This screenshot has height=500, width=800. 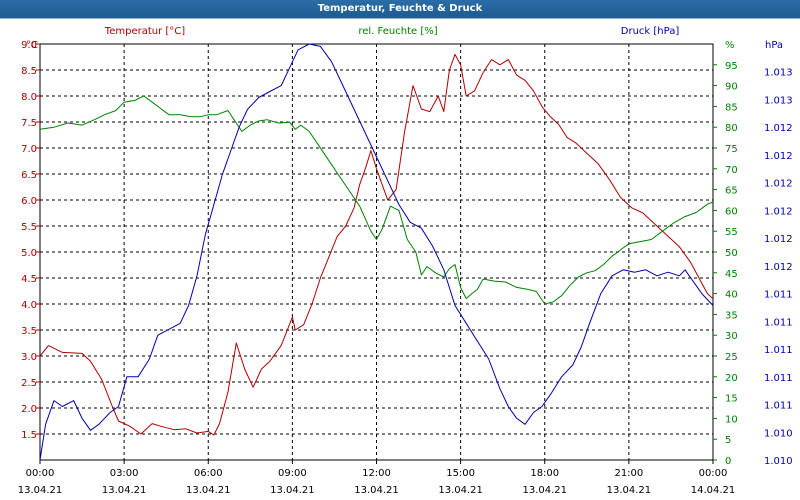 I want to click on temperature-tick-label: 6.5, so click(x=29, y=175).